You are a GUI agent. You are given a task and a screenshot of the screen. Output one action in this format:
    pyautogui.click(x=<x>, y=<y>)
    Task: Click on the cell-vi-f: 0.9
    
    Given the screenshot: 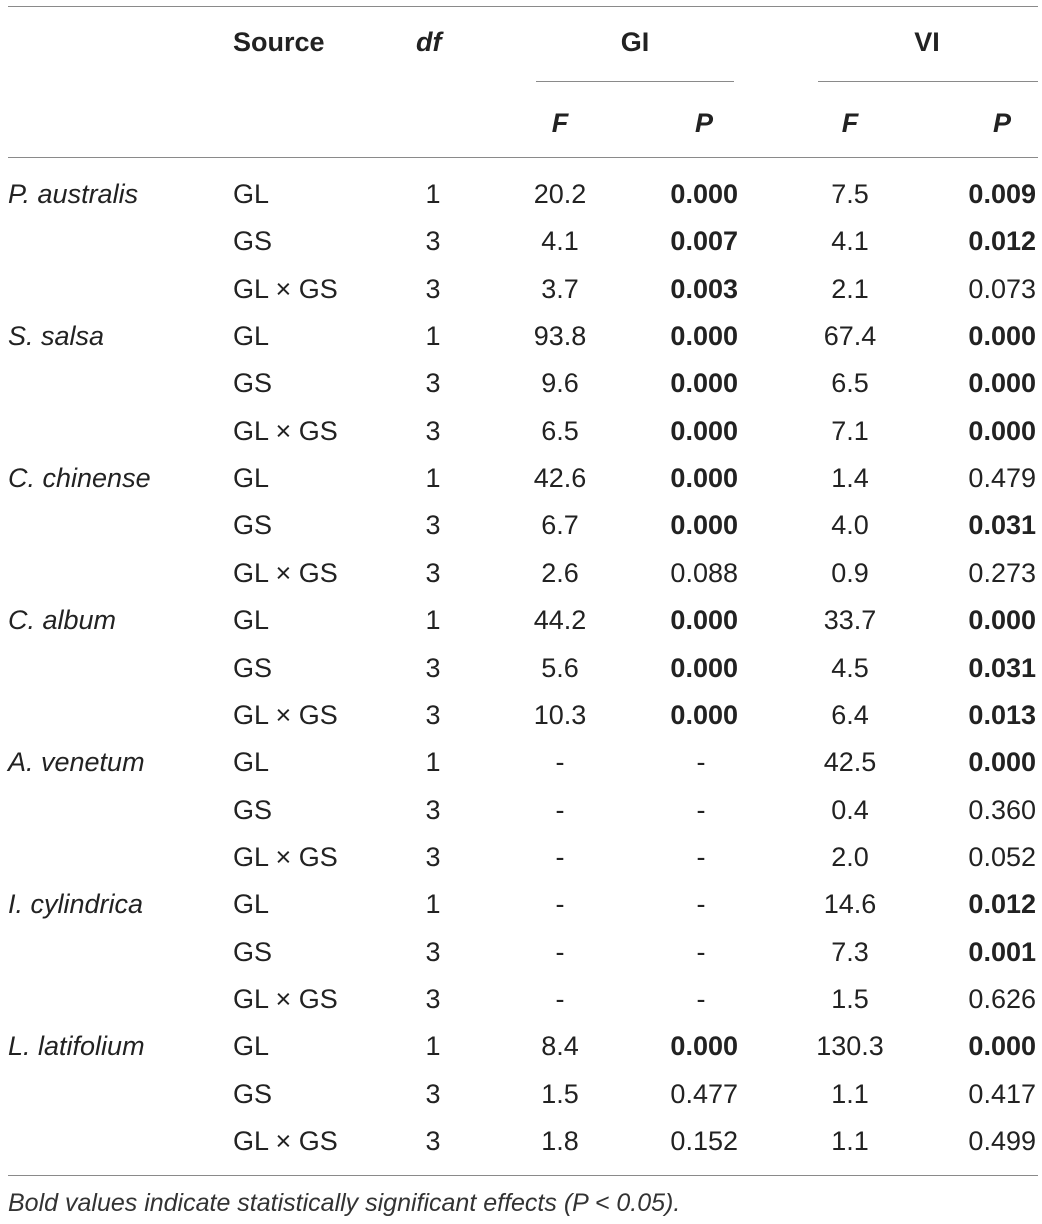 What is the action you would take?
    pyautogui.click(x=850, y=573)
    